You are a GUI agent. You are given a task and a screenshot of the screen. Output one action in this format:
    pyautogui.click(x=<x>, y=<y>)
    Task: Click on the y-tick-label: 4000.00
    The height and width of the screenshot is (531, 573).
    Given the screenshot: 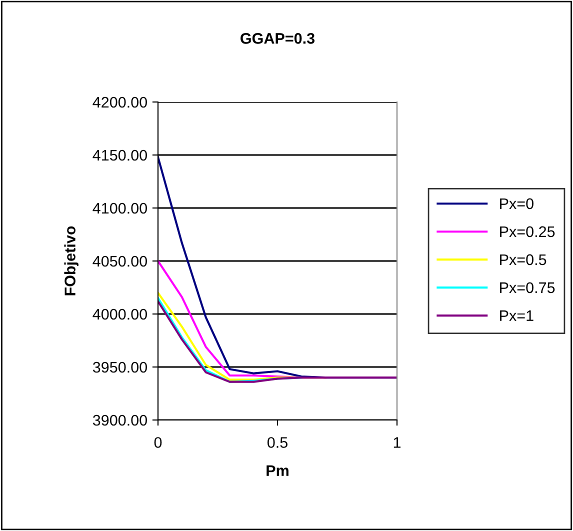 What is the action you would take?
    pyautogui.click(x=119, y=314)
    